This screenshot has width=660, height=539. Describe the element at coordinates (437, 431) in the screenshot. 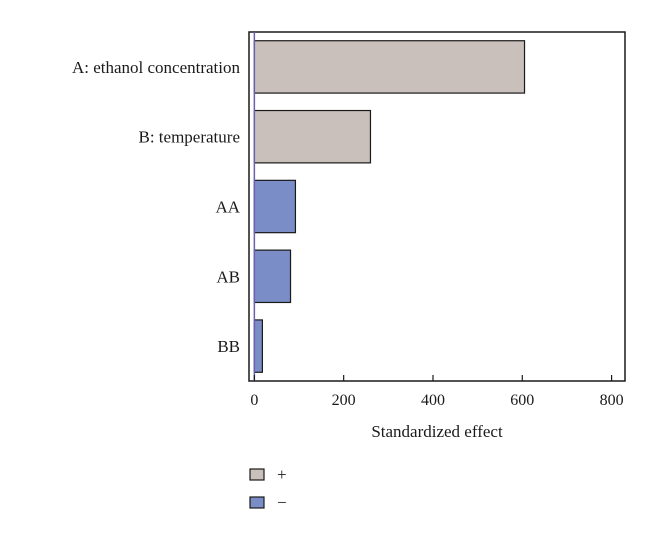

I see `x-axis-title: Standardized effect` at that location.